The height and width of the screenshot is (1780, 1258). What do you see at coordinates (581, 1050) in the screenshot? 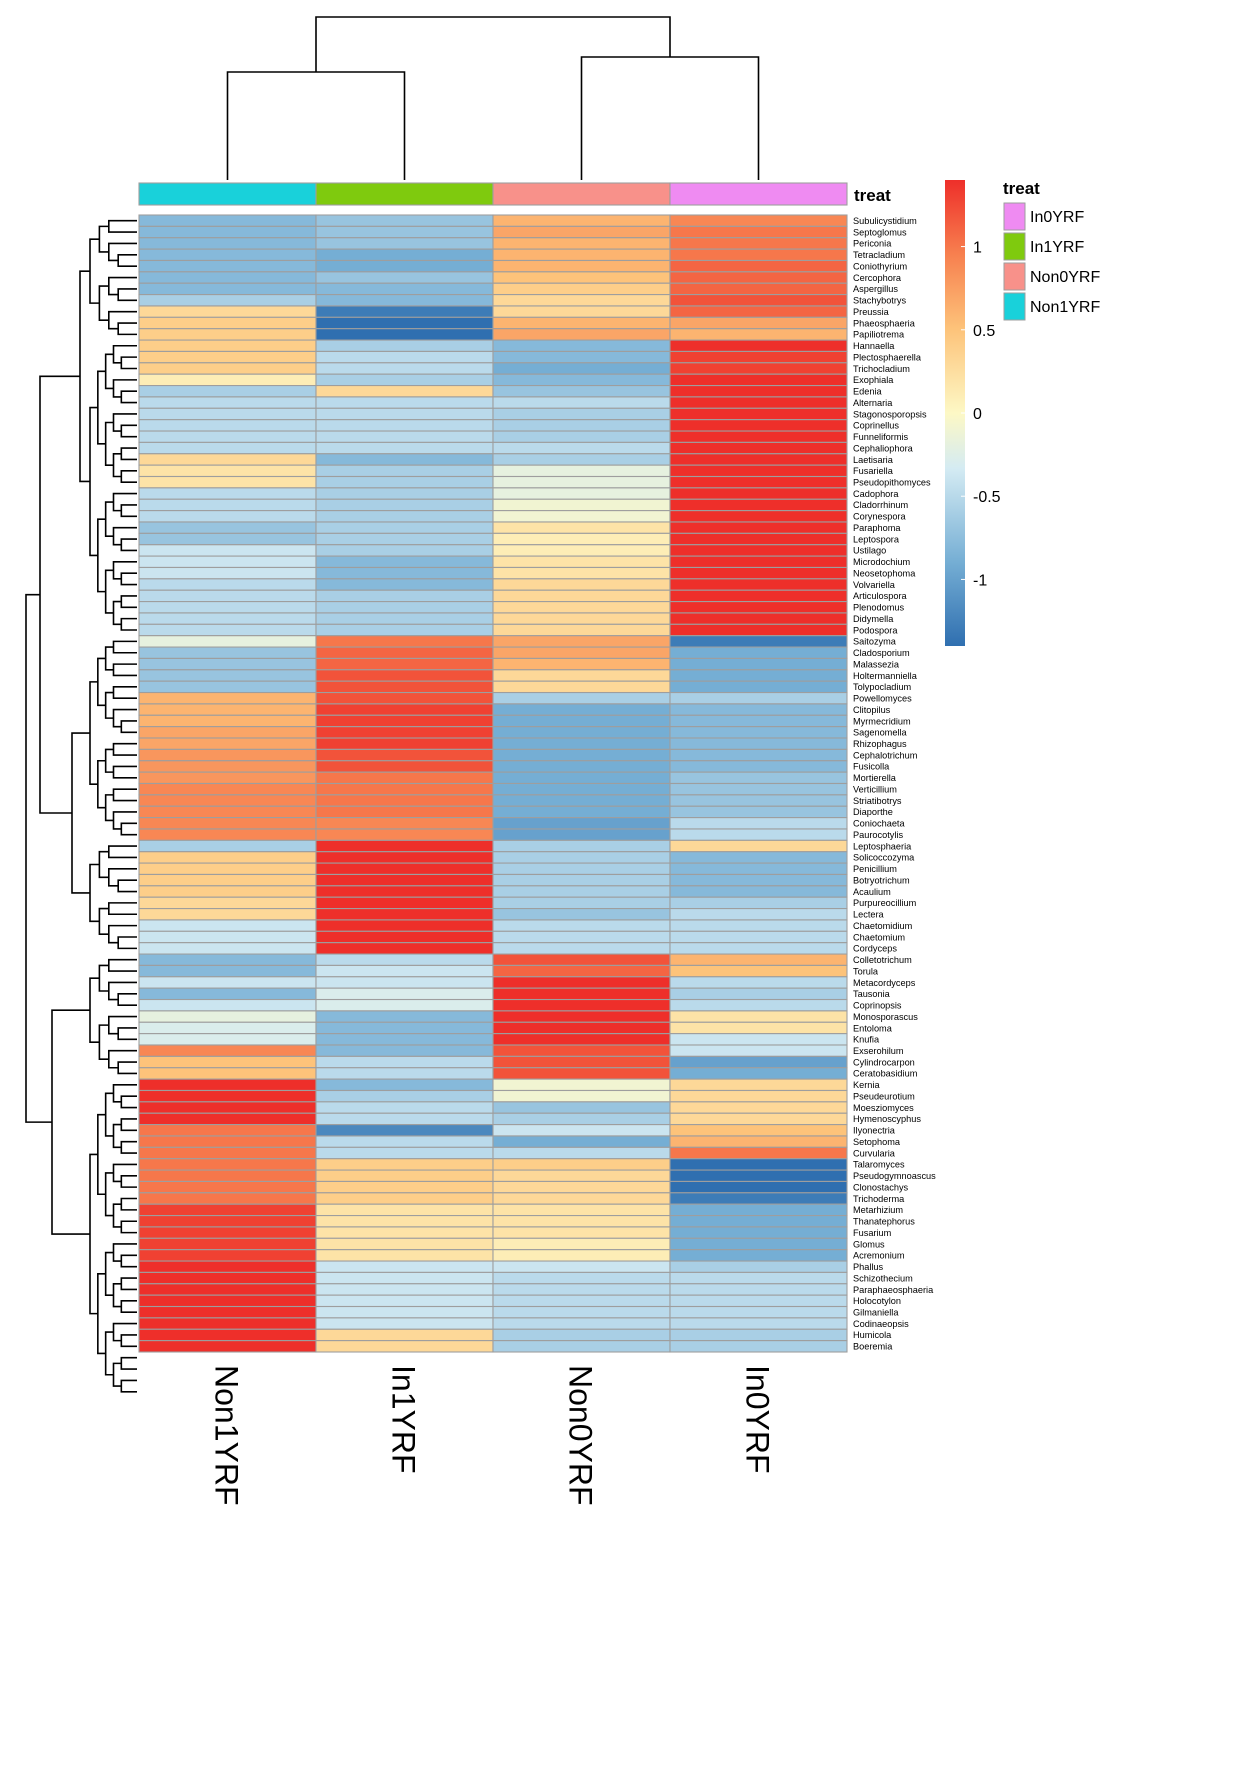
I see `heatmap-cell-exserohilum-non0yrf` at bounding box center [581, 1050].